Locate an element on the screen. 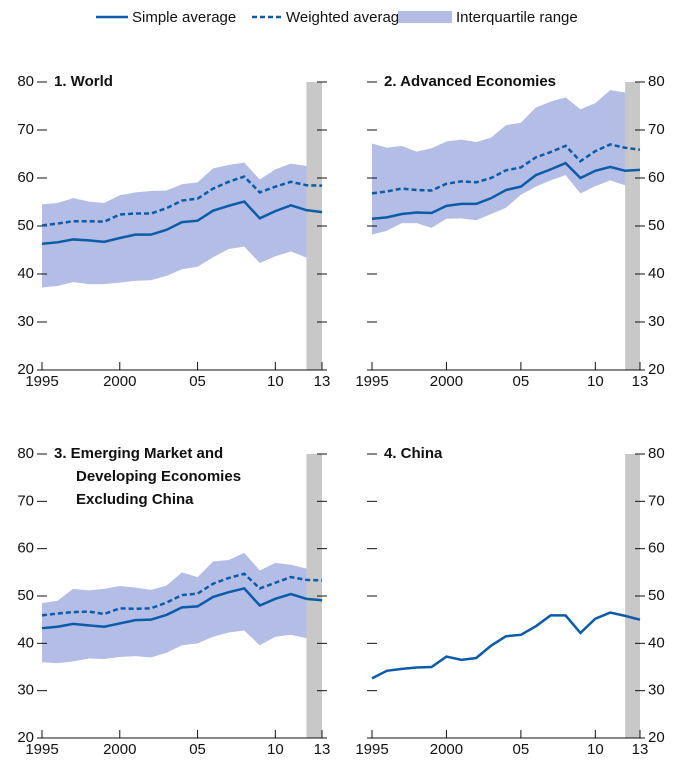 The width and height of the screenshot is (674, 768). legend-label: Interquartile range is located at coordinates (517, 17).